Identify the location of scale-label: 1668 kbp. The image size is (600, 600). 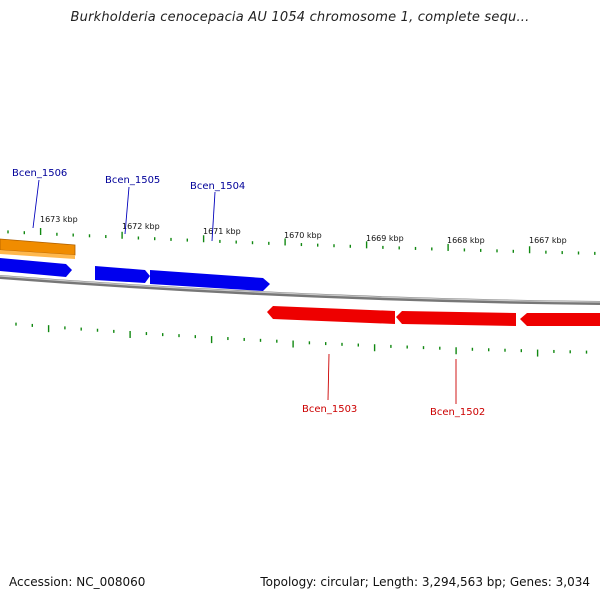
(466, 240).